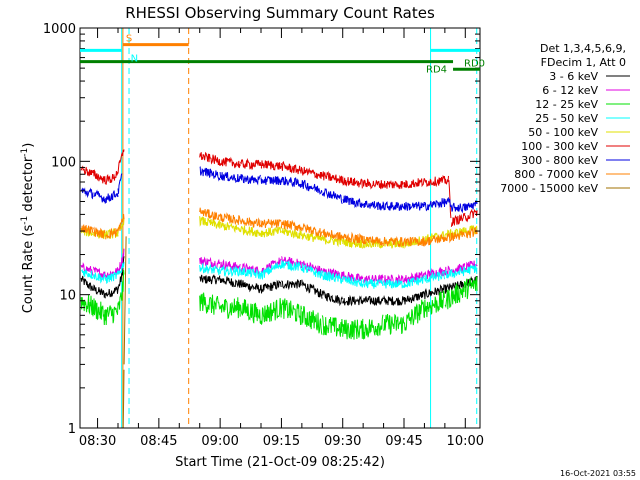  What do you see at coordinates (67, 296) in the screenshot?
I see `y-tick-label: 10` at bounding box center [67, 296].